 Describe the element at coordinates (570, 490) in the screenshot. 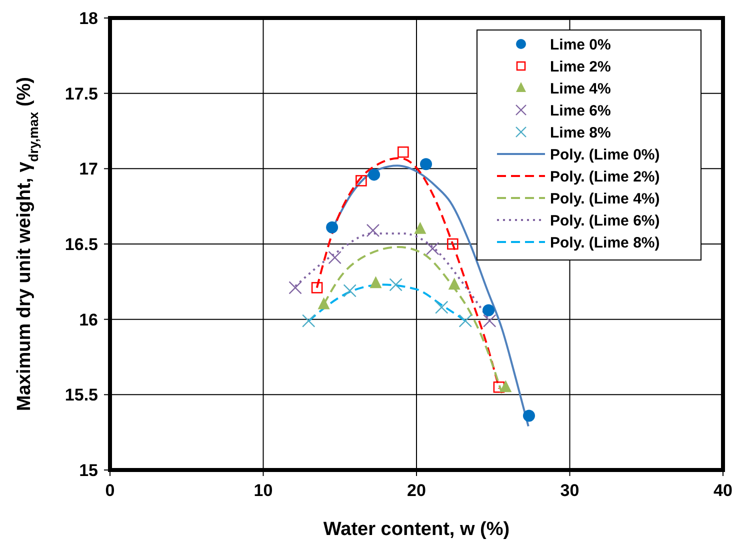

I see `x-tick-label: 30` at that location.